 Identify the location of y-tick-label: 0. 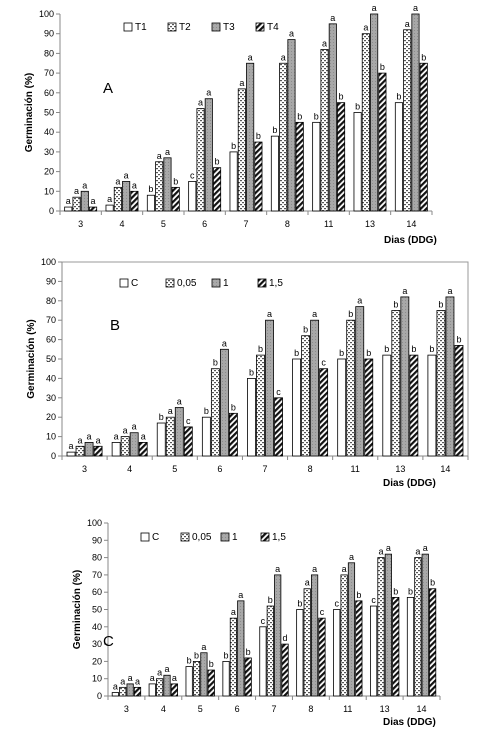
(53, 456).